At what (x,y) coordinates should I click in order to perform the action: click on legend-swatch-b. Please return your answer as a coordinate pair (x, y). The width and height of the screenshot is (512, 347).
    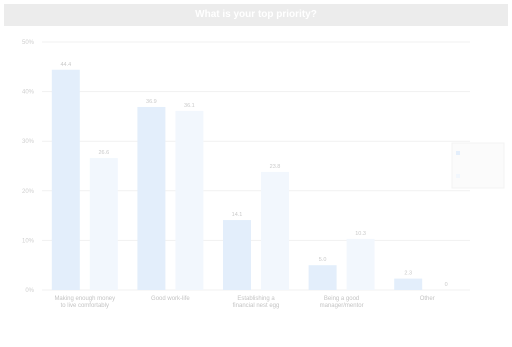
    Looking at the image, I should click on (458, 176).